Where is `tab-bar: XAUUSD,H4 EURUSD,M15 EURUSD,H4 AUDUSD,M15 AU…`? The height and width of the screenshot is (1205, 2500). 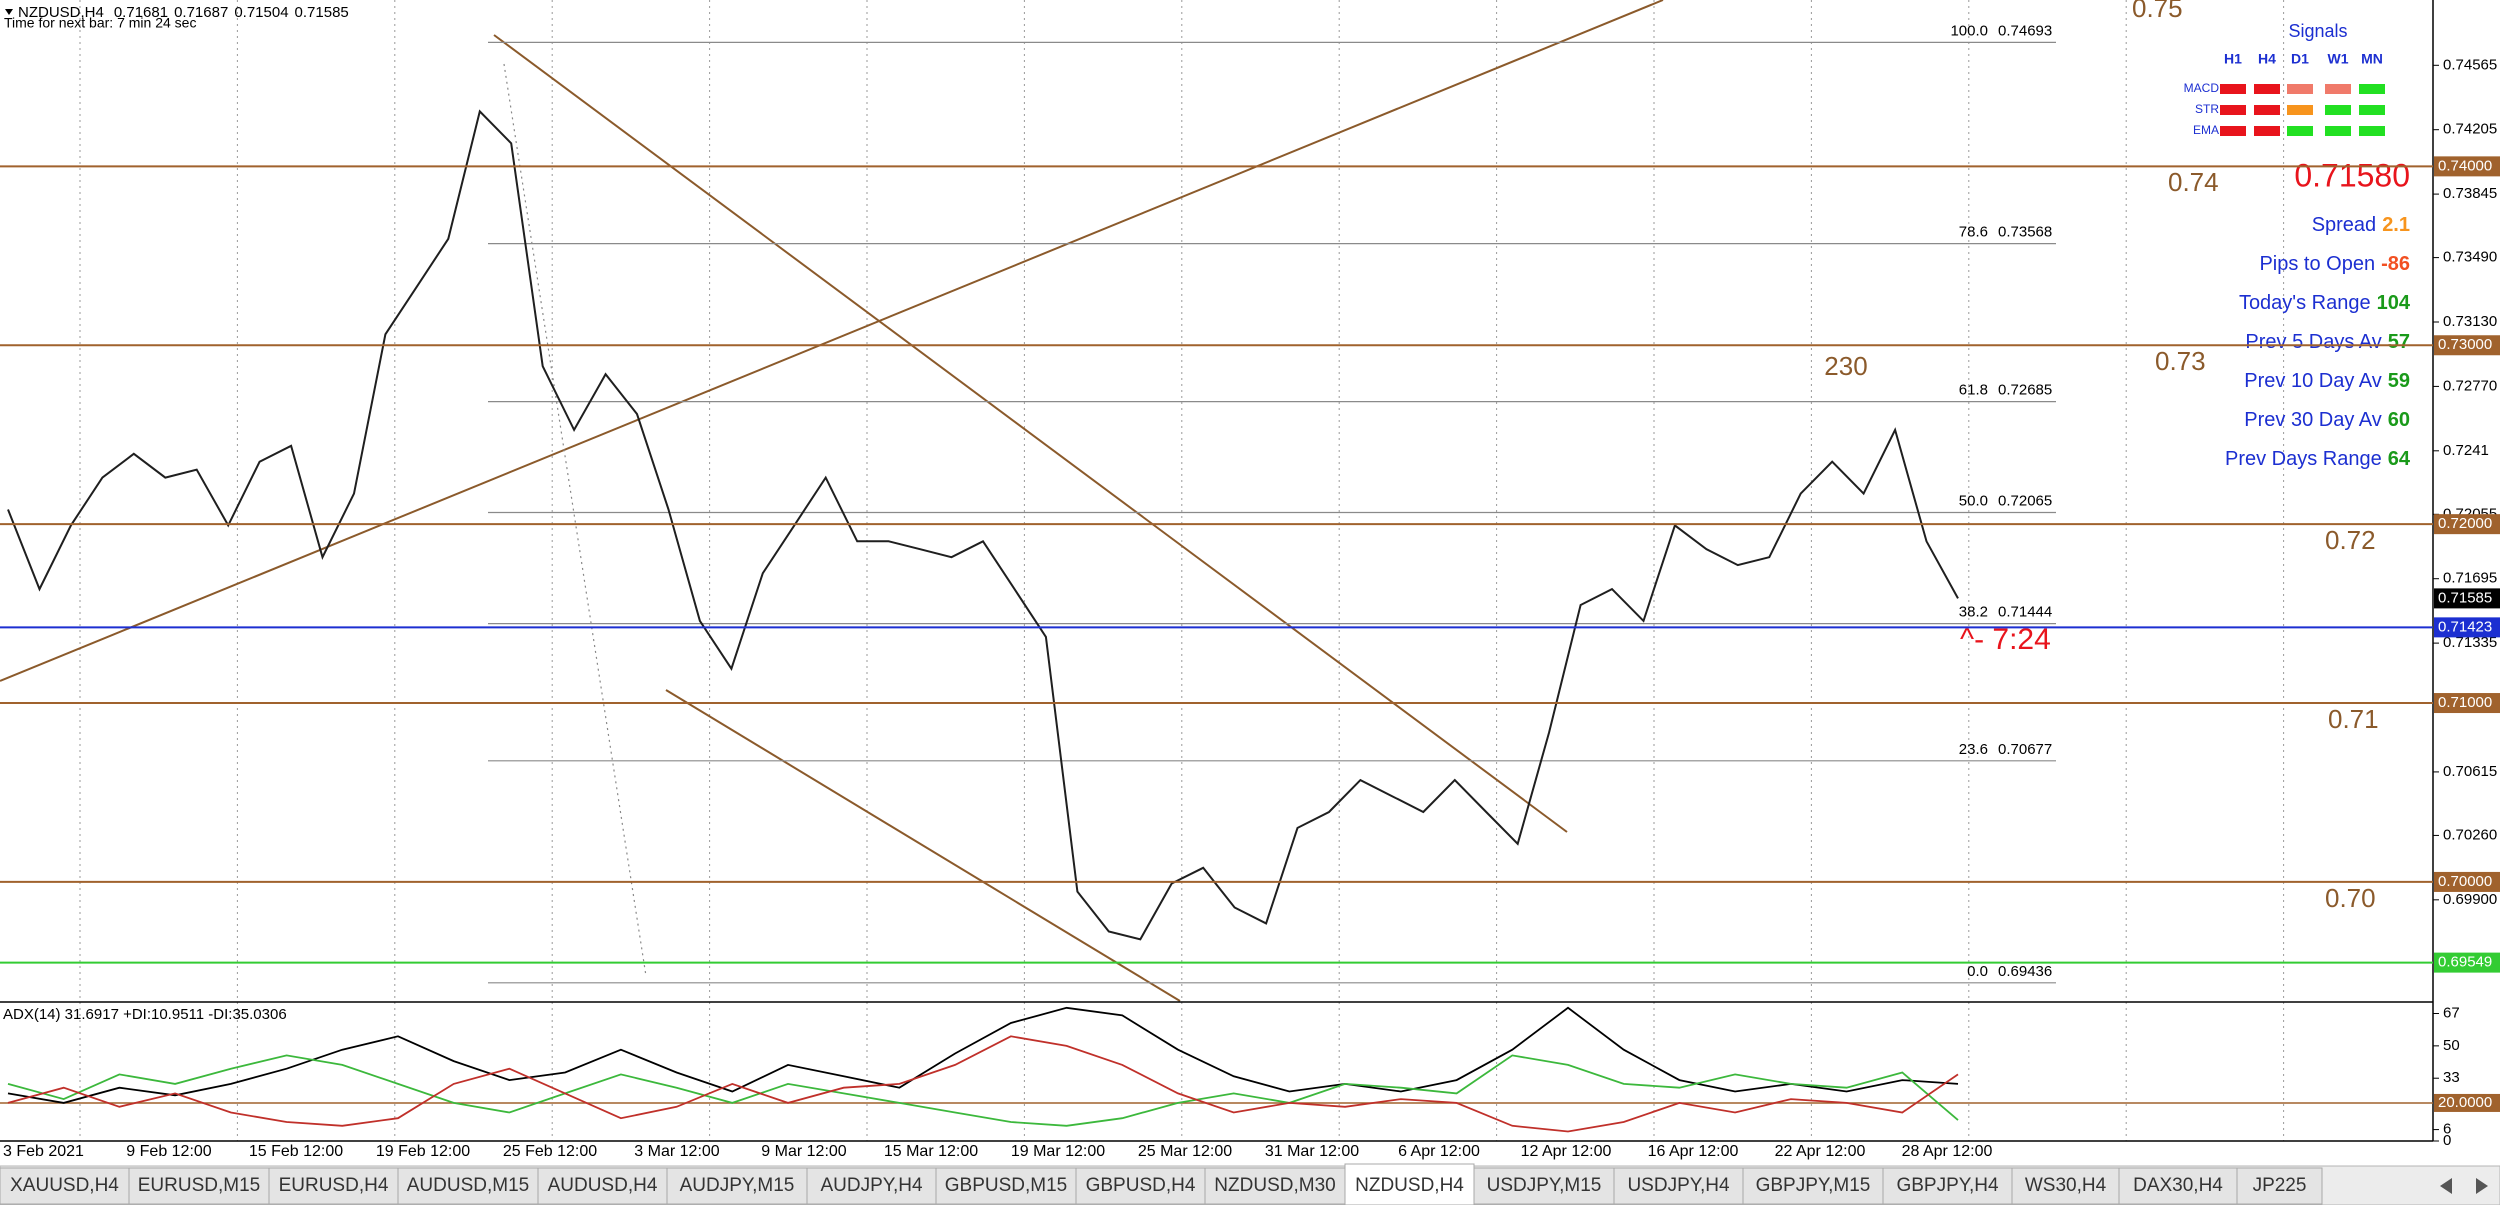
tab-bar: XAUUSD,H4 EURUSD,M15 EURUSD,H4 AUDUSD,M15 AU… is located at coordinates (1250, 1184).